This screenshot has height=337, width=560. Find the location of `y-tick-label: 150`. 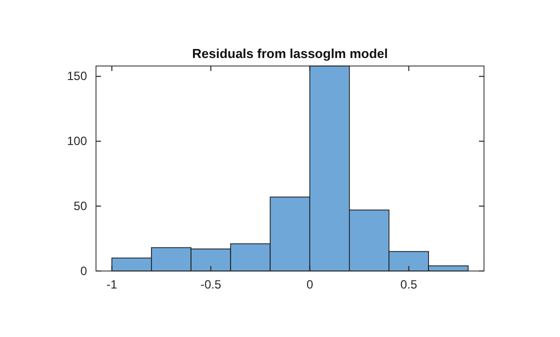

y-tick-label: 150 is located at coordinates (77, 76).